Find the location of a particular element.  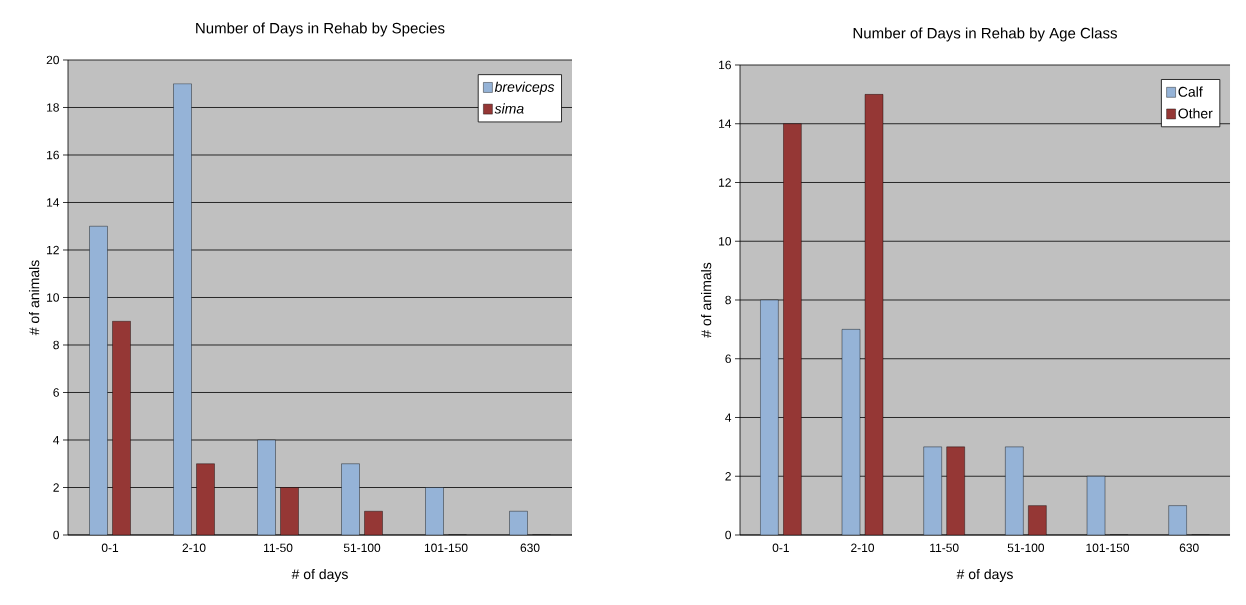

legend-label: sima is located at coordinates (509, 108).